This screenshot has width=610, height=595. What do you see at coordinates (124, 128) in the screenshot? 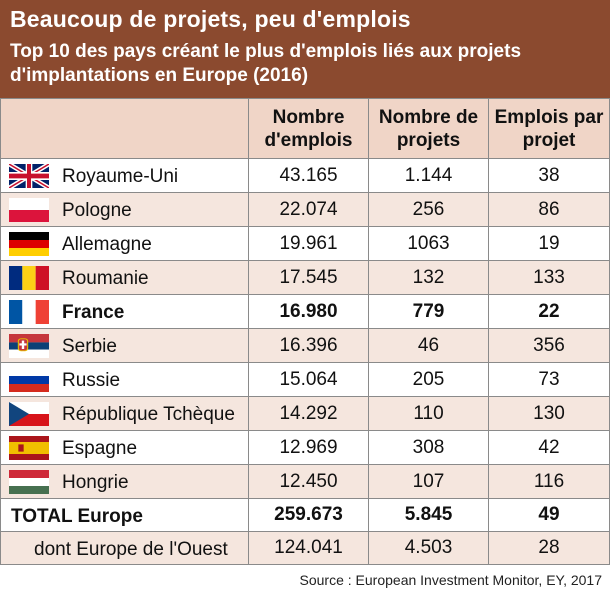
I see `header-corner-cell` at bounding box center [124, 128].